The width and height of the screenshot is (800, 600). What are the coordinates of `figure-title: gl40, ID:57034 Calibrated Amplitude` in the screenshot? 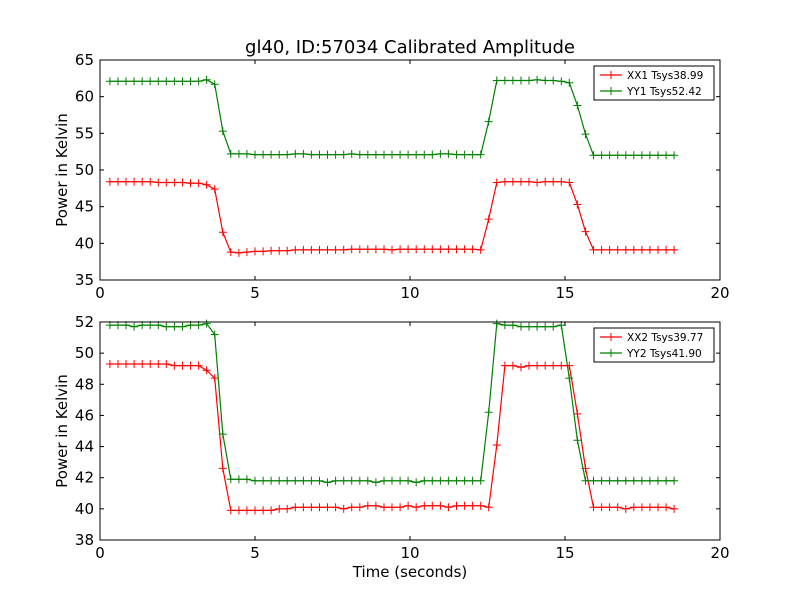 It's located at (410, 47).